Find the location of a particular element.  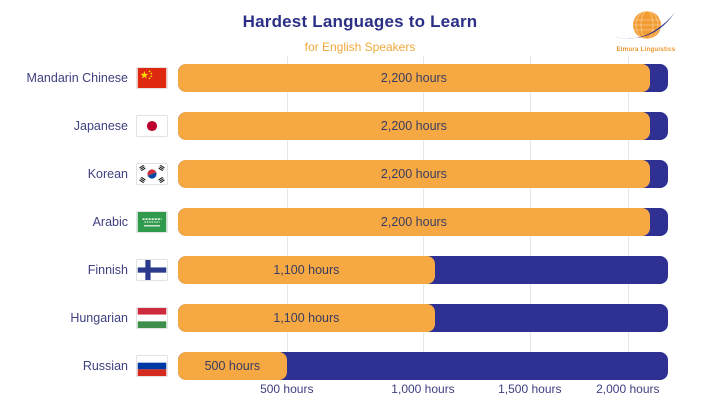

hungary-flag-icon is located at coordinates (152, 318).